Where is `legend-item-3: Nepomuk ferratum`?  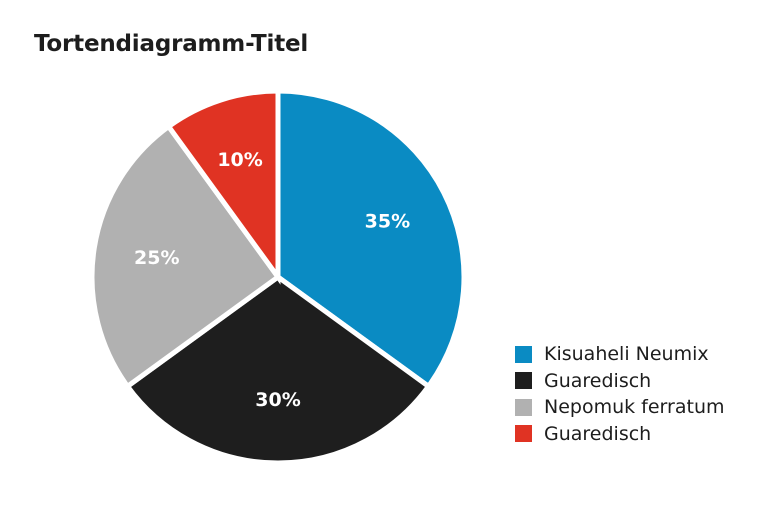 legend-item-3: Nepomuk ferratum is located at coordinates (620, 407).